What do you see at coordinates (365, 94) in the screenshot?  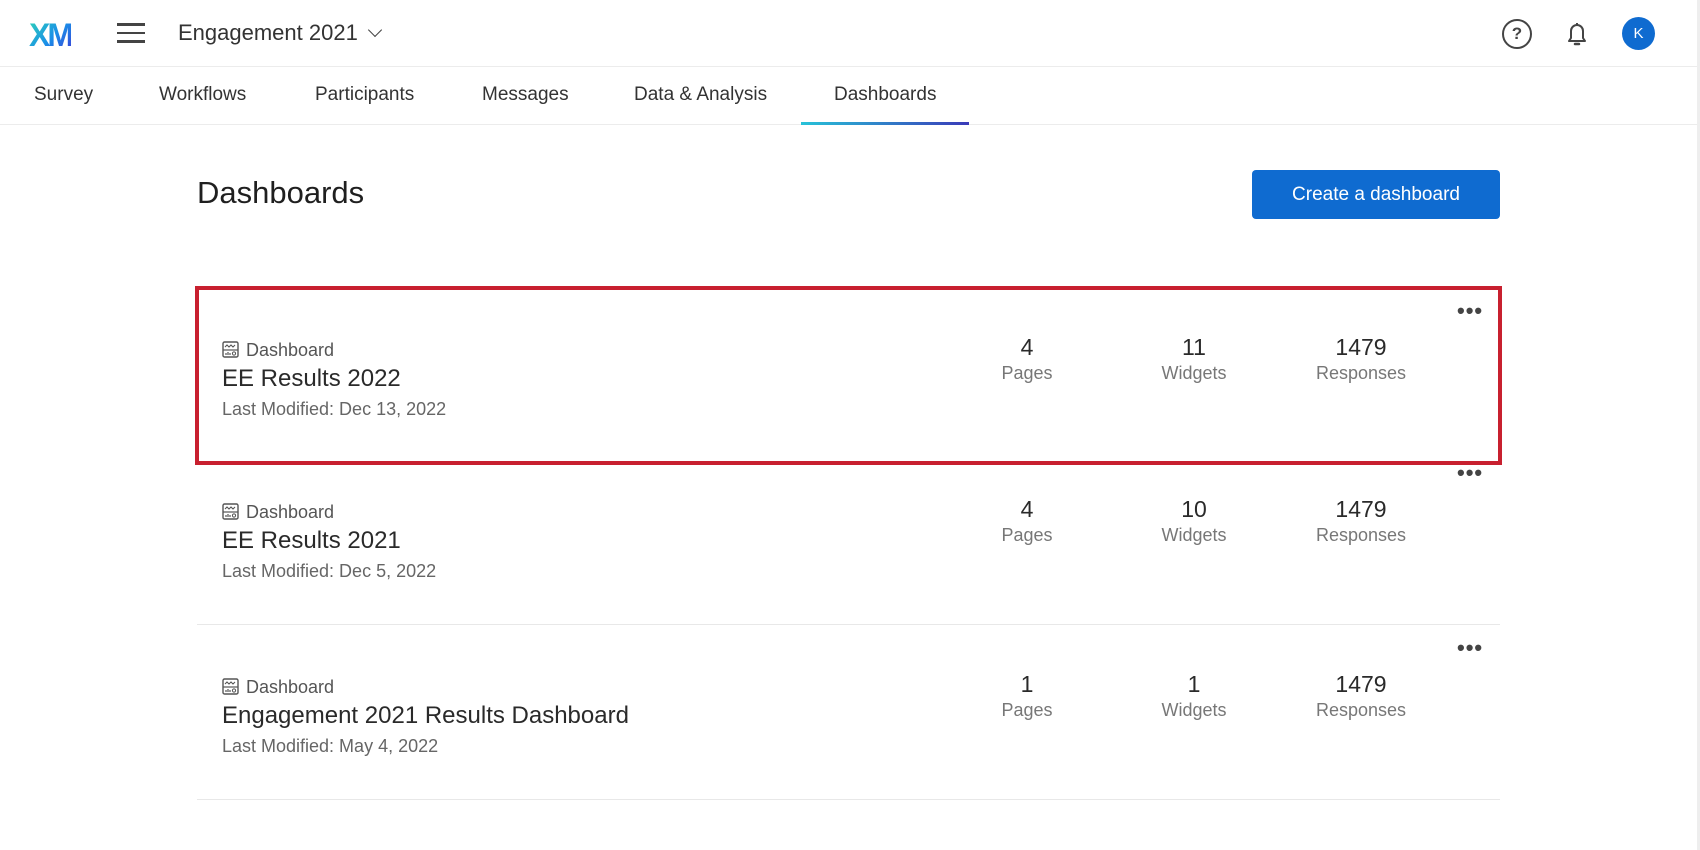 I see `tab-participants: Participants` at bounding box center [365, 94].